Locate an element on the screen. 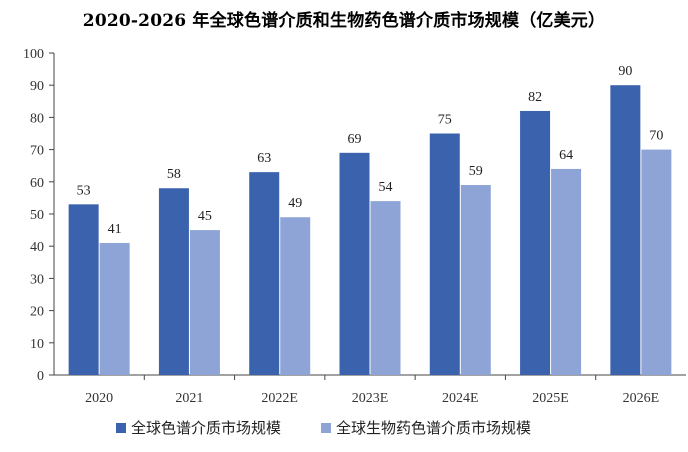 This screenshot has height=452, width=688. data-label: 64 is located at coordinates (566, 155).